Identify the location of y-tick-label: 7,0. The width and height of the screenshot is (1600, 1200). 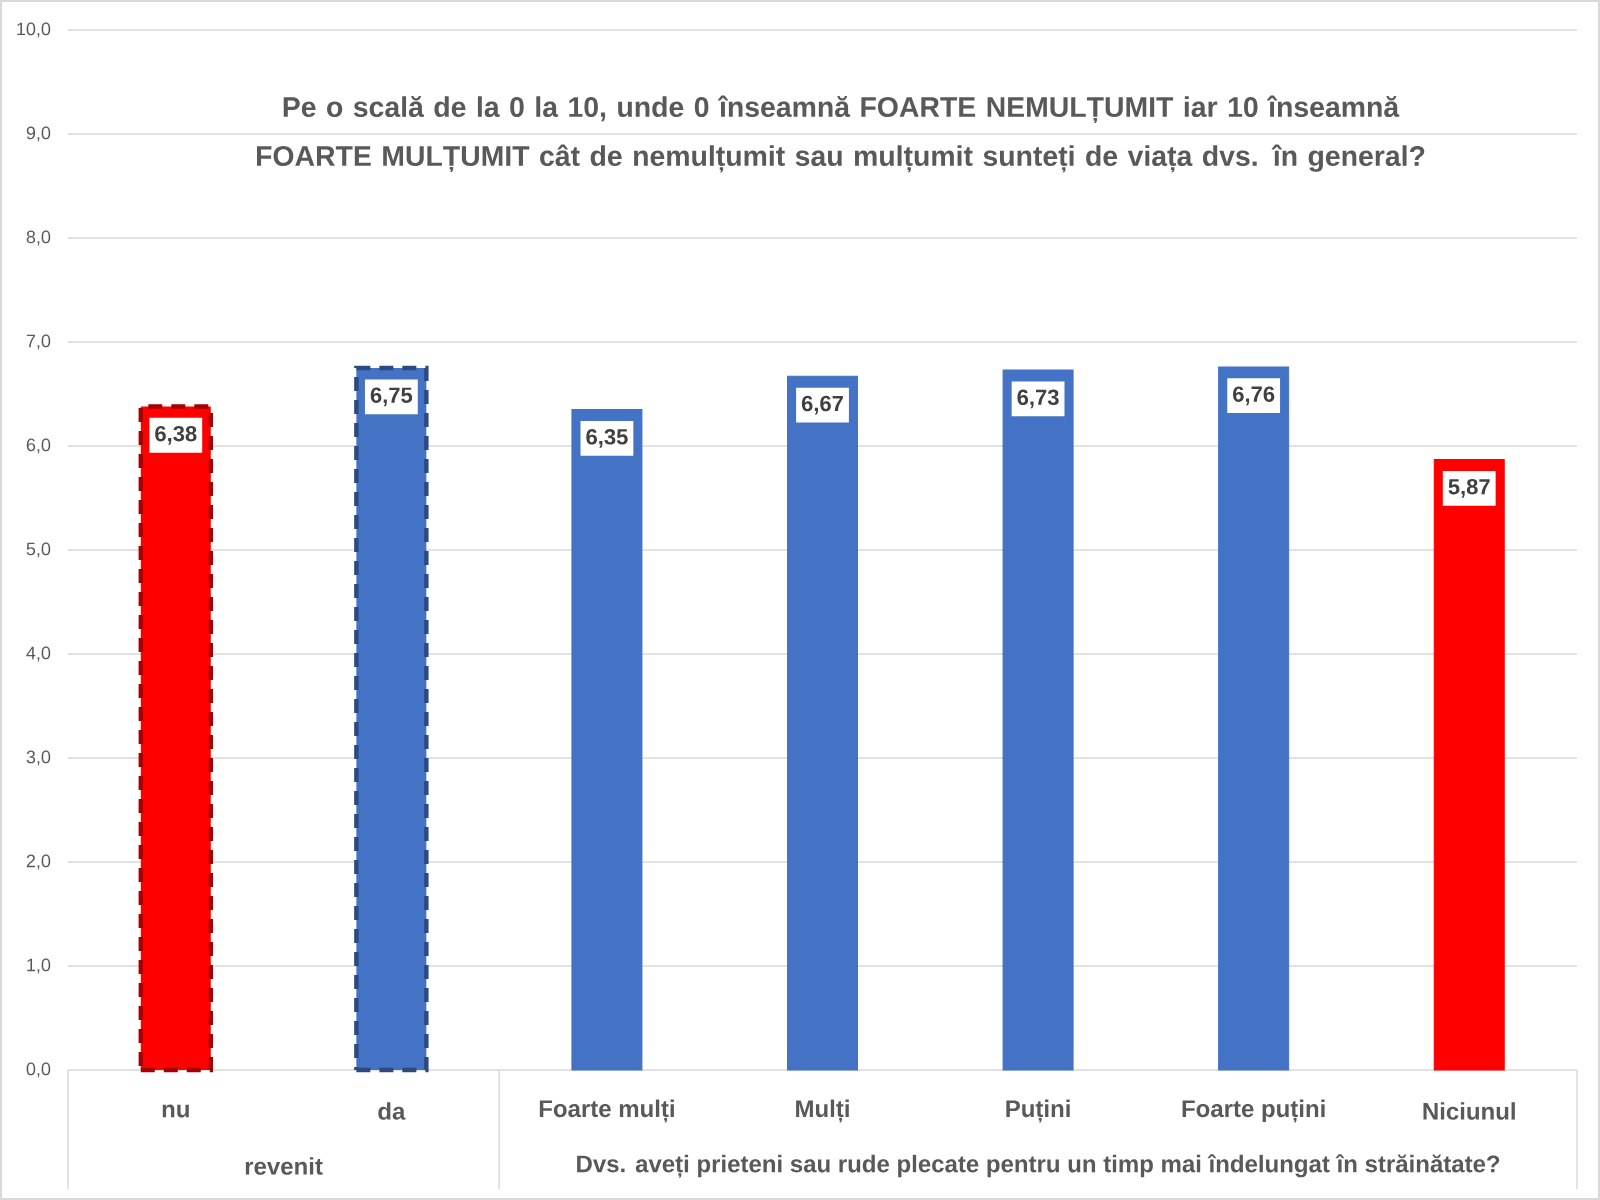
(38, 342).